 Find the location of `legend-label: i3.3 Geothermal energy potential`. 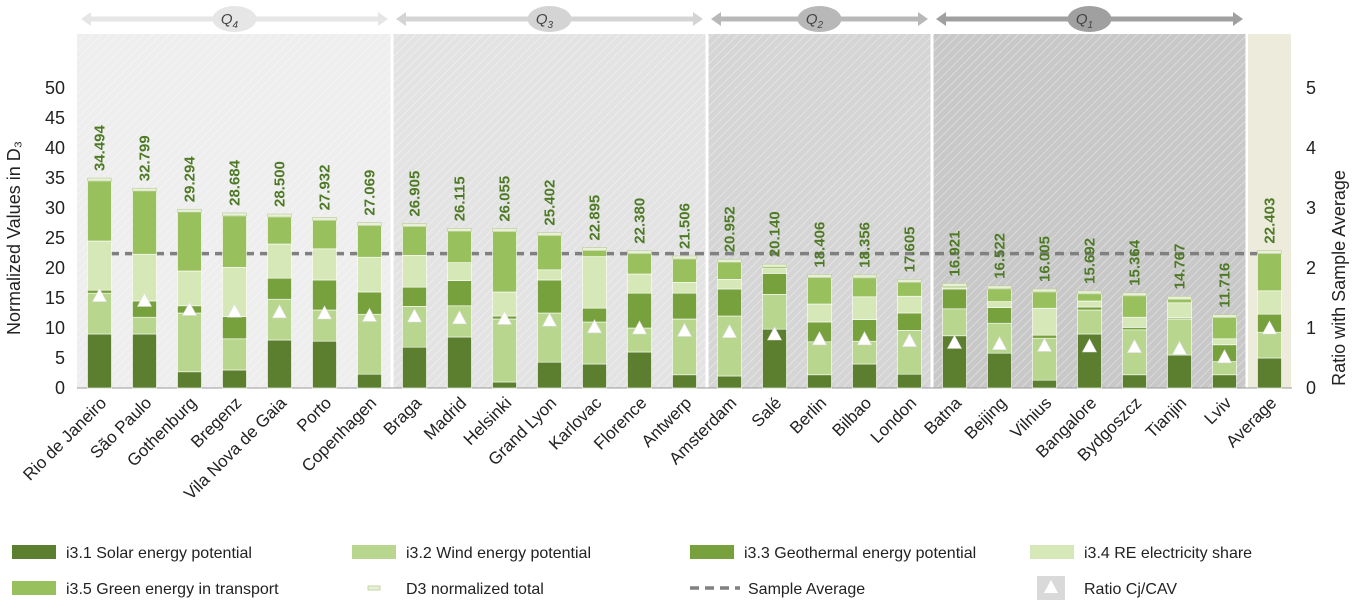

legend-label: i3.3 Geothermal energy potential is located at coordinates (860, 553).